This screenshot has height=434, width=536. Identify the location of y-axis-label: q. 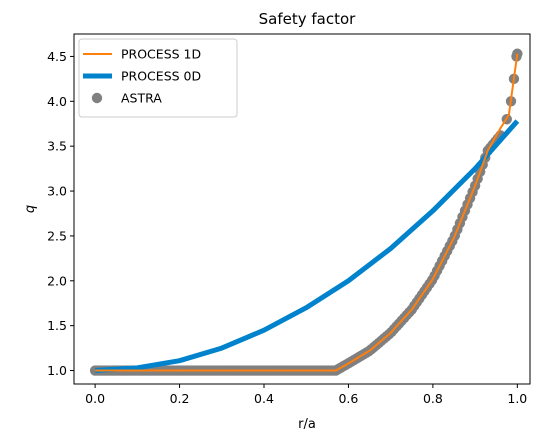
(30, 209).